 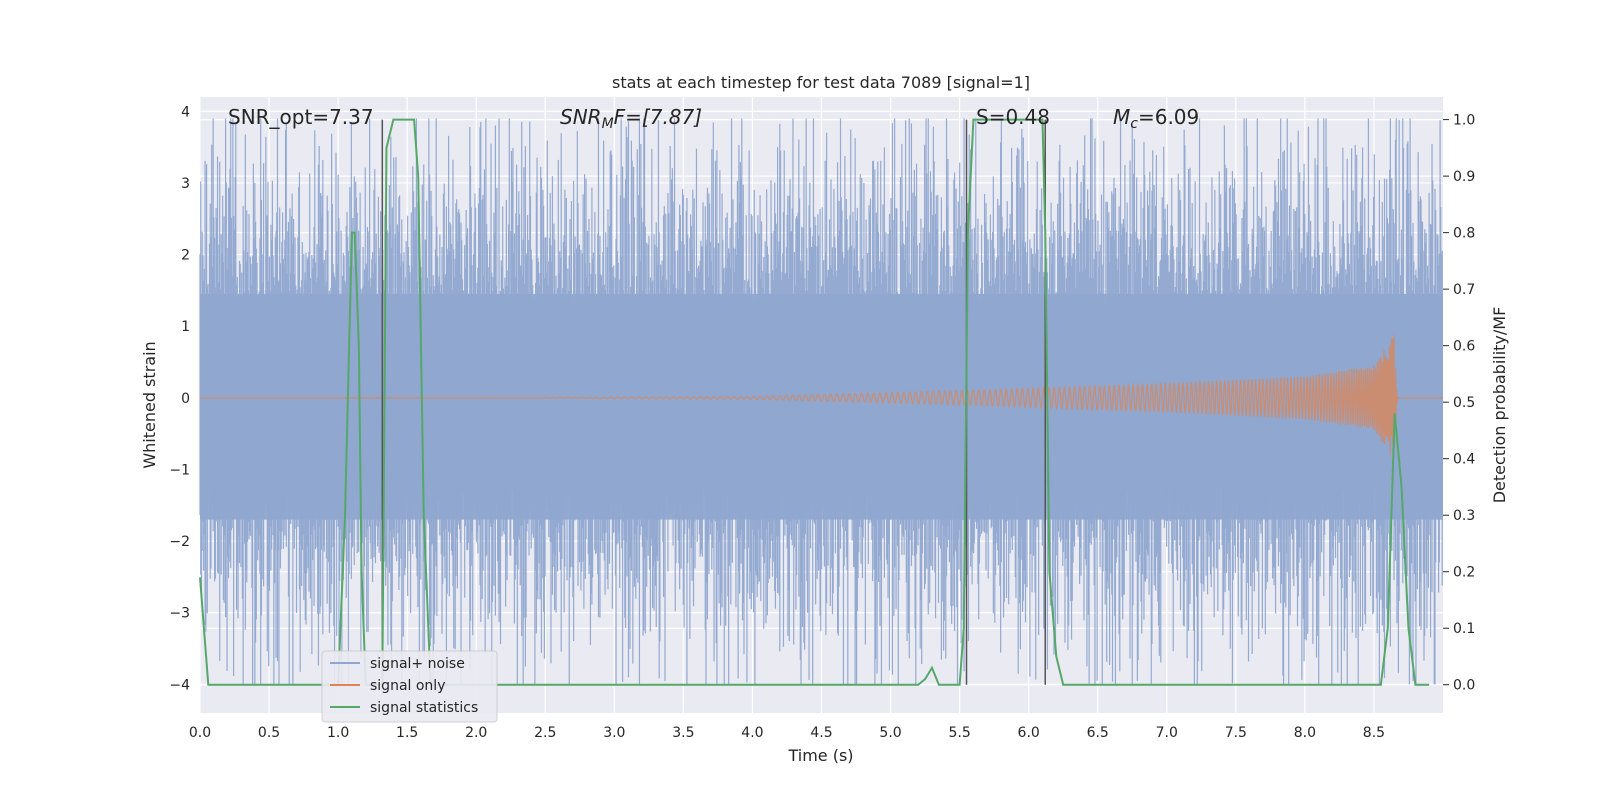 I want to click on legend-label-signal-only: signal only, so click(x=407, y=686).